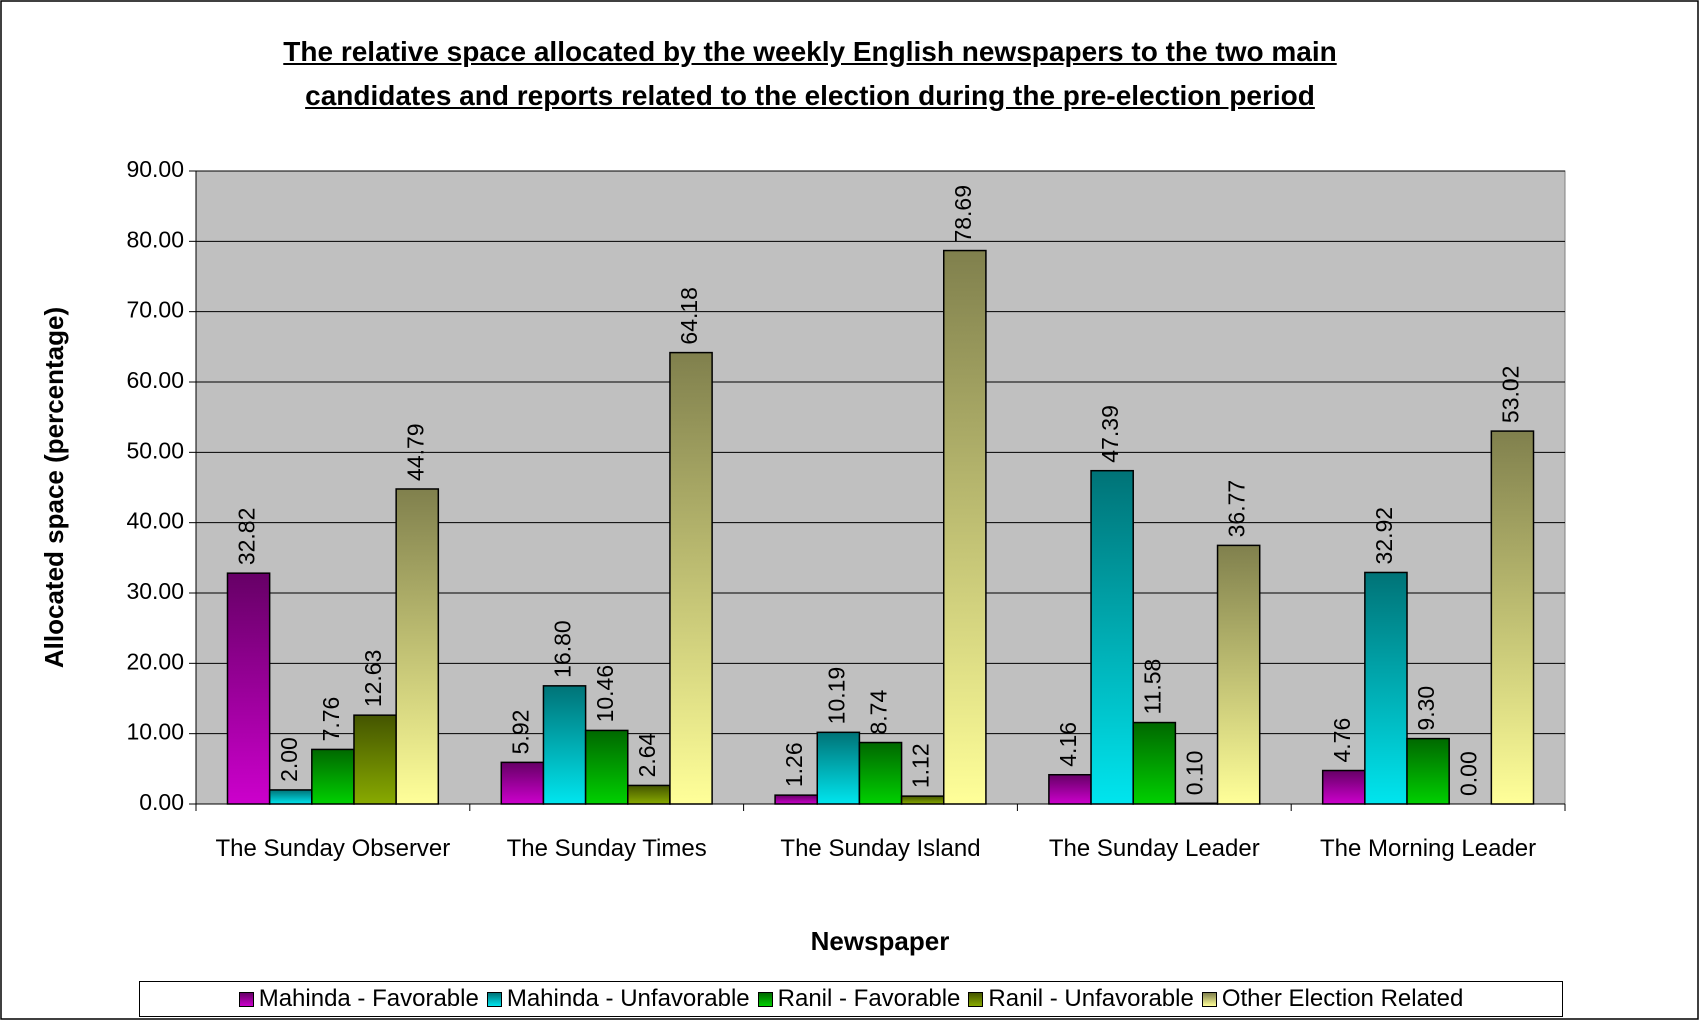 The image size is (1699, 1020). I want to click on value-label: 12.63, so click(373, 679).